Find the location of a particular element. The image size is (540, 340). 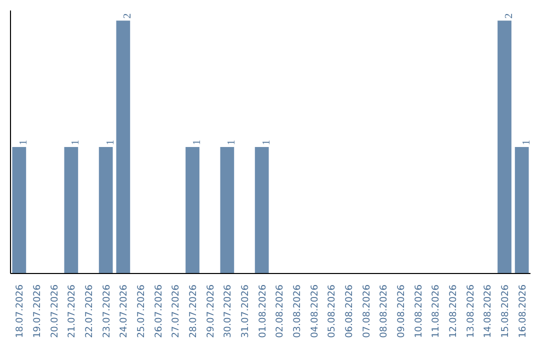

x-tick-label: 27.07.2026 is located at coordinates (176, 311).